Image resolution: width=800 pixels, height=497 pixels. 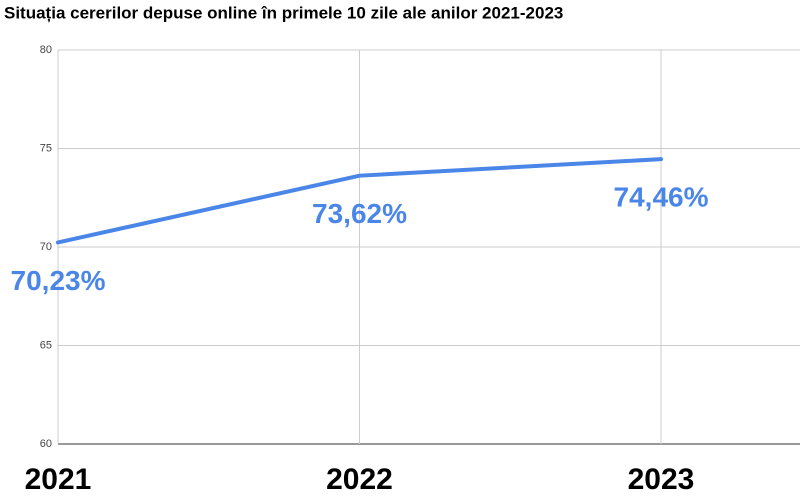 I want to click on y-tick-label: 80, so click(x=46, y=50).